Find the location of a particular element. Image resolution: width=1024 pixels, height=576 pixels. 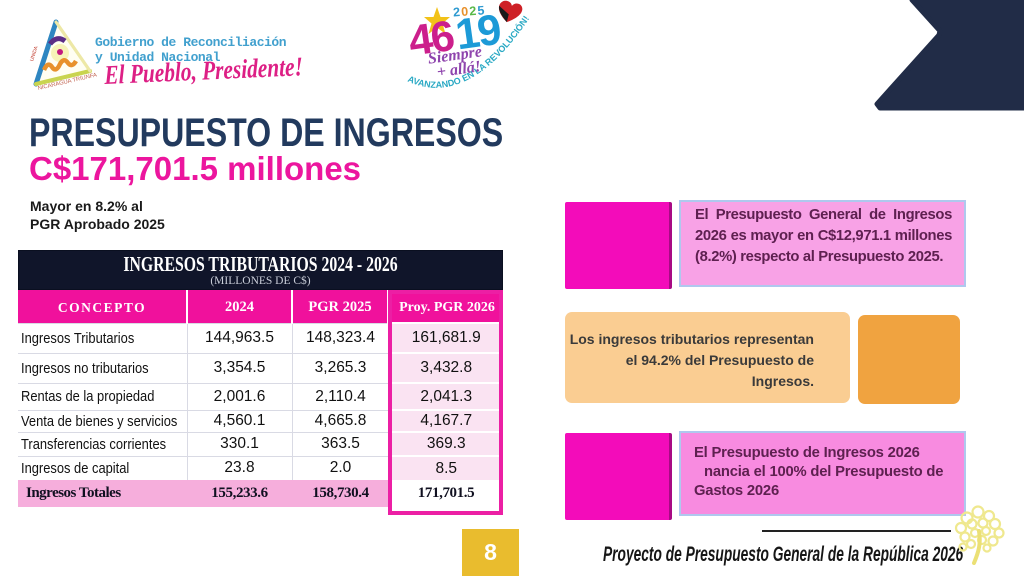

svg-text: UNIDA is located at coordinates (34, 53).